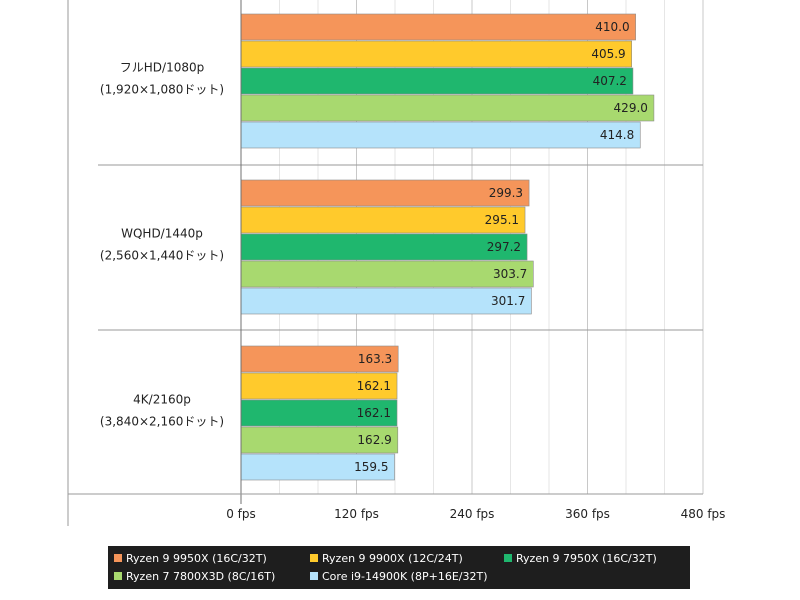 This screenshot has width=800, height=600. Describe the element at coordinates (472, 514) in the screenshot. I see `x-tick-label: 240 fps` at that location.